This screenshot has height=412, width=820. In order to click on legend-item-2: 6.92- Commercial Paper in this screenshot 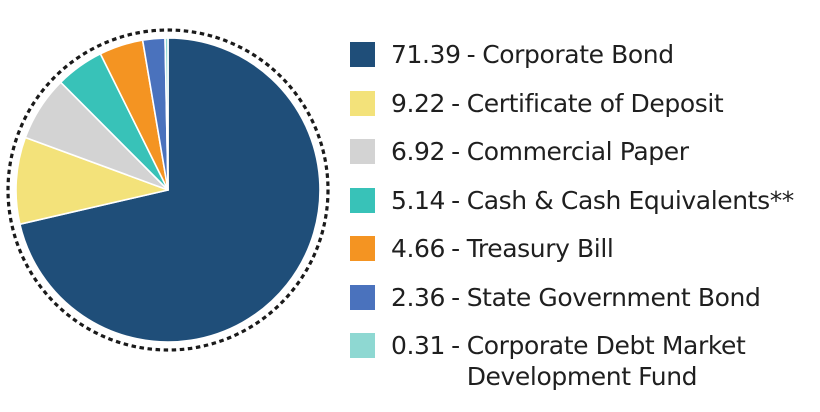, I will do `click(585, 153)`.